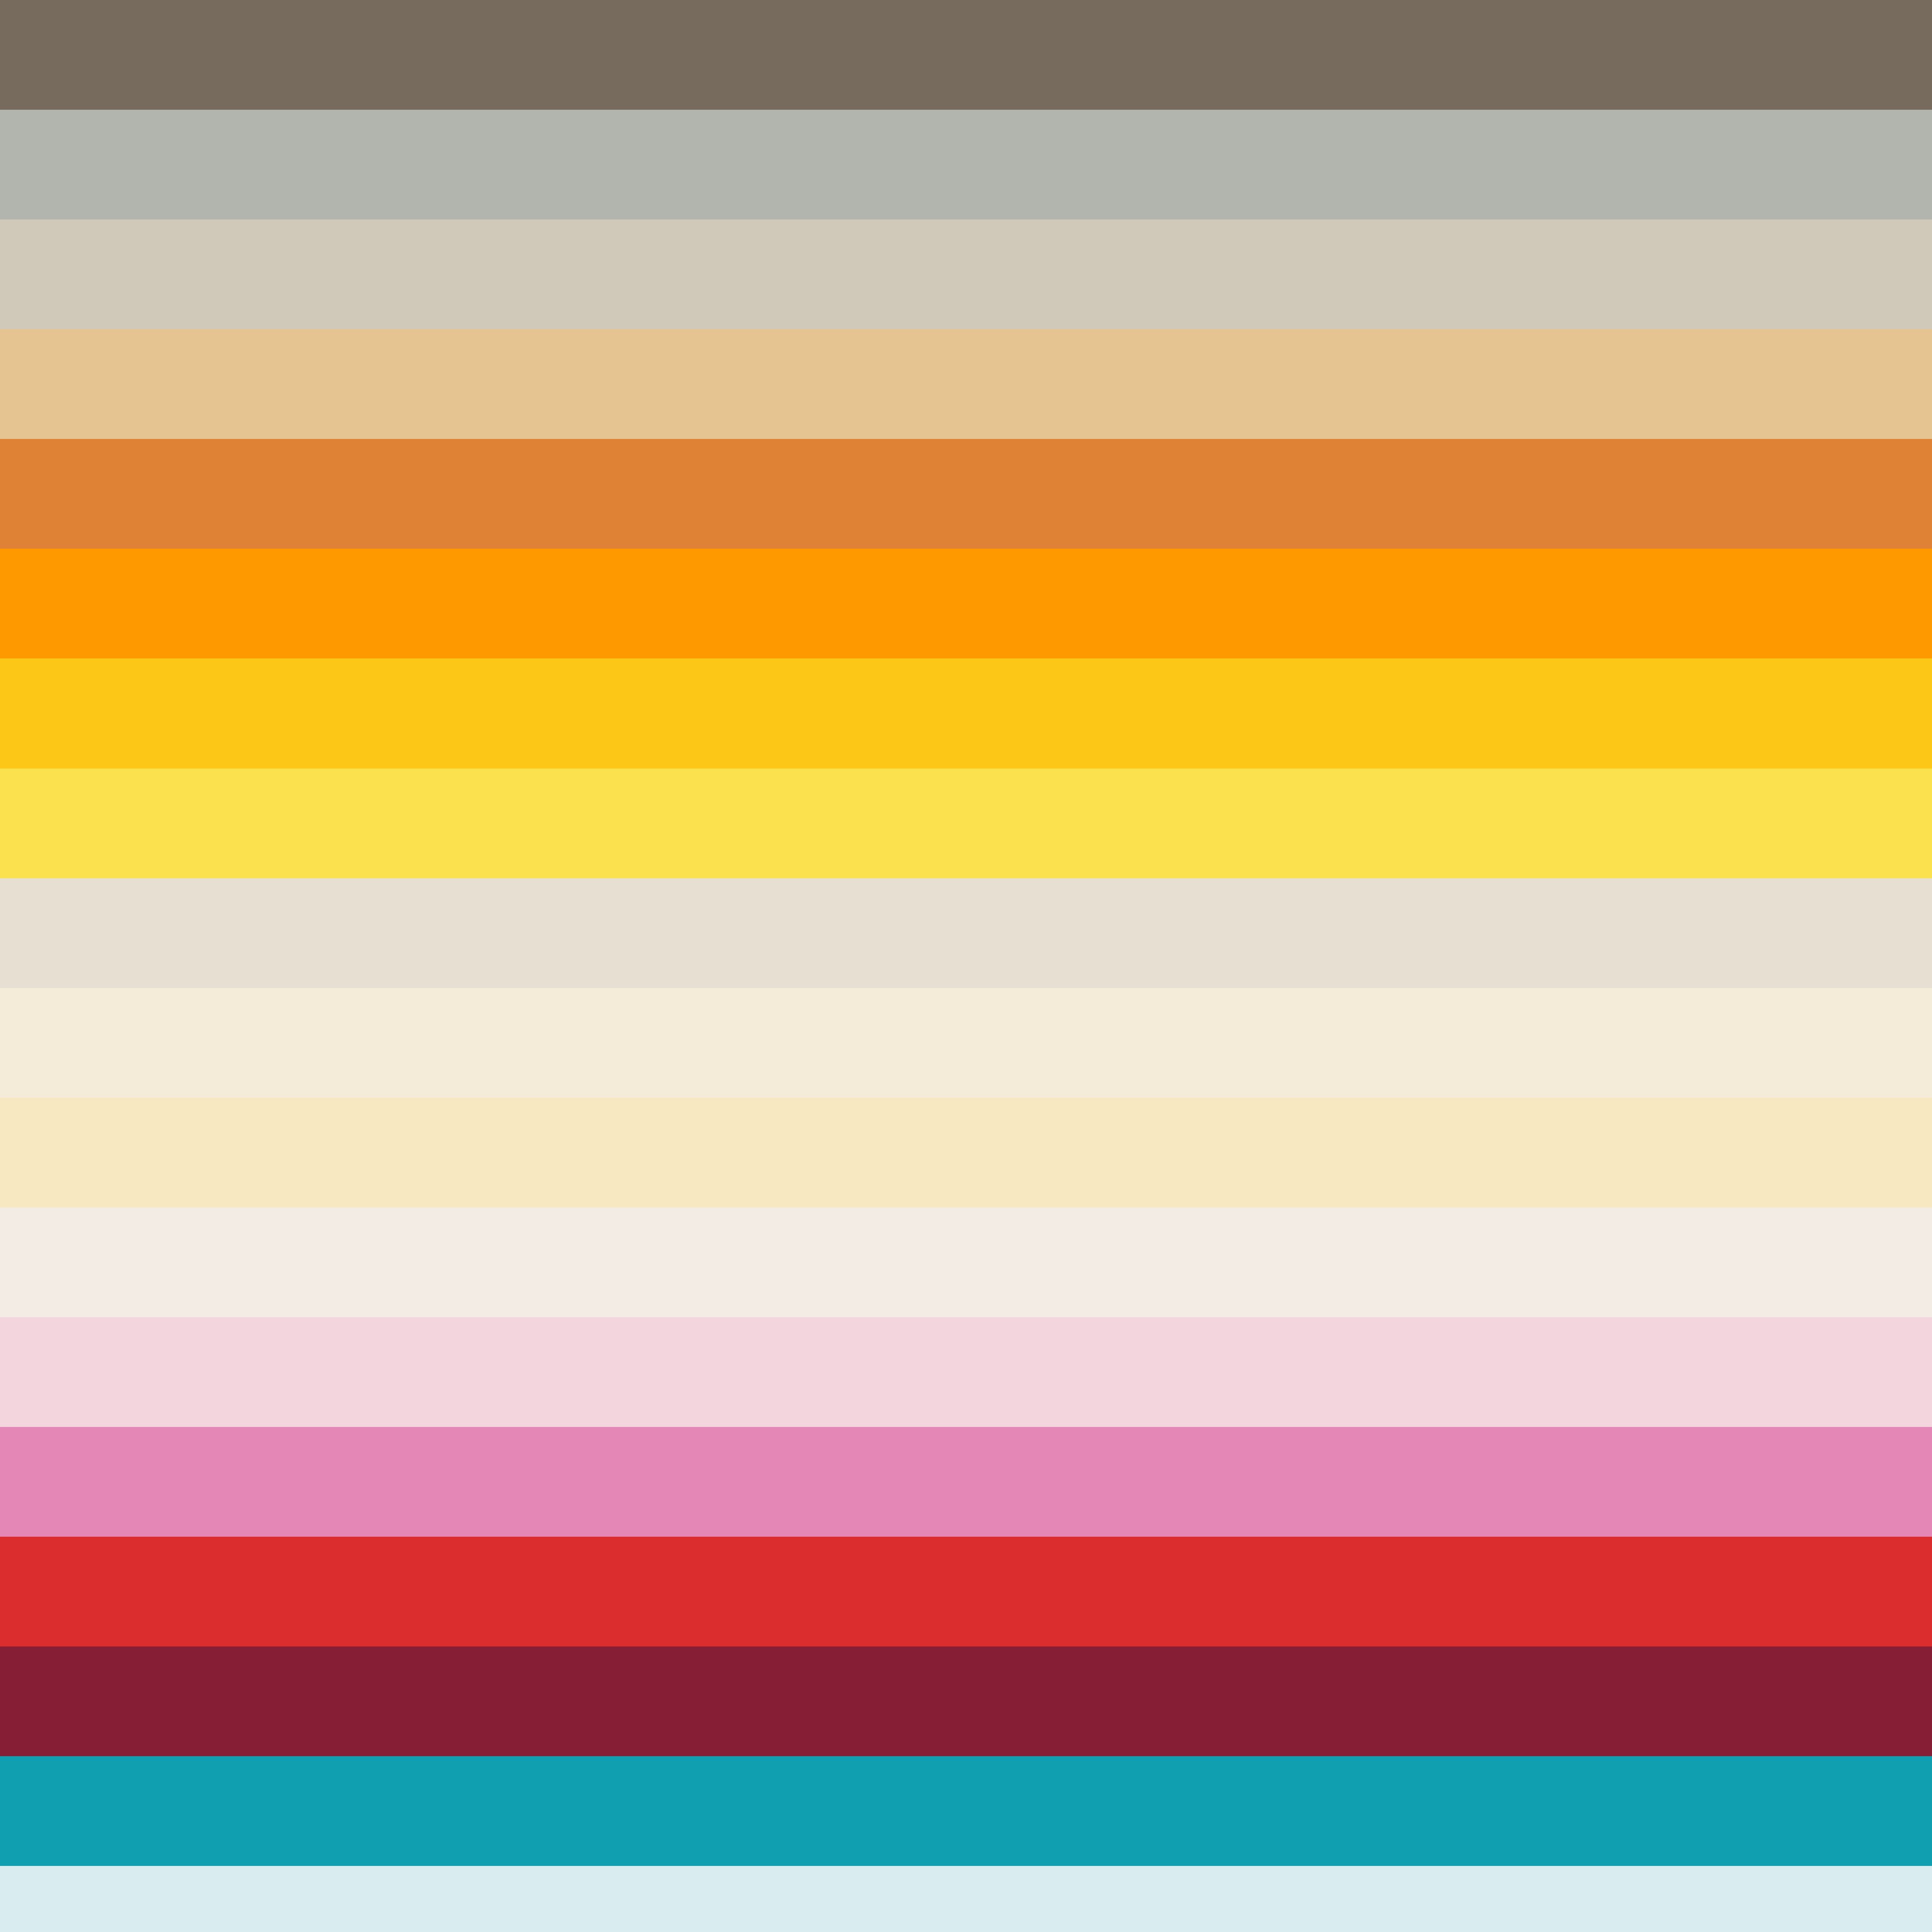 The width and height of the screenshot is (1932, 1932). What do you see at coordinates (966, 1701) in the screenshot?
I see `colour-swatch: CHERRY` at bounding box center [966, 1701].